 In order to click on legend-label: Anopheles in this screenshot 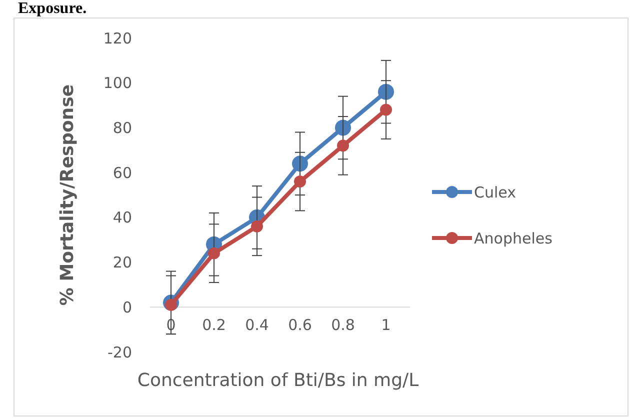, I will do `click(513, 238)`.